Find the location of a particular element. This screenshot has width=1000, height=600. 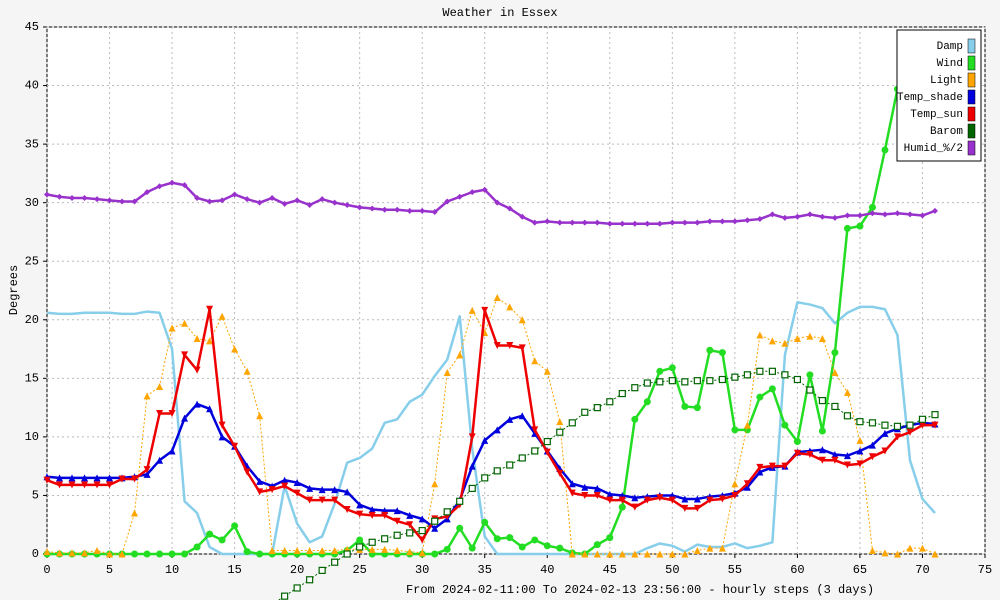

y-tick-label: 20 is located at coordinates (32, 320).